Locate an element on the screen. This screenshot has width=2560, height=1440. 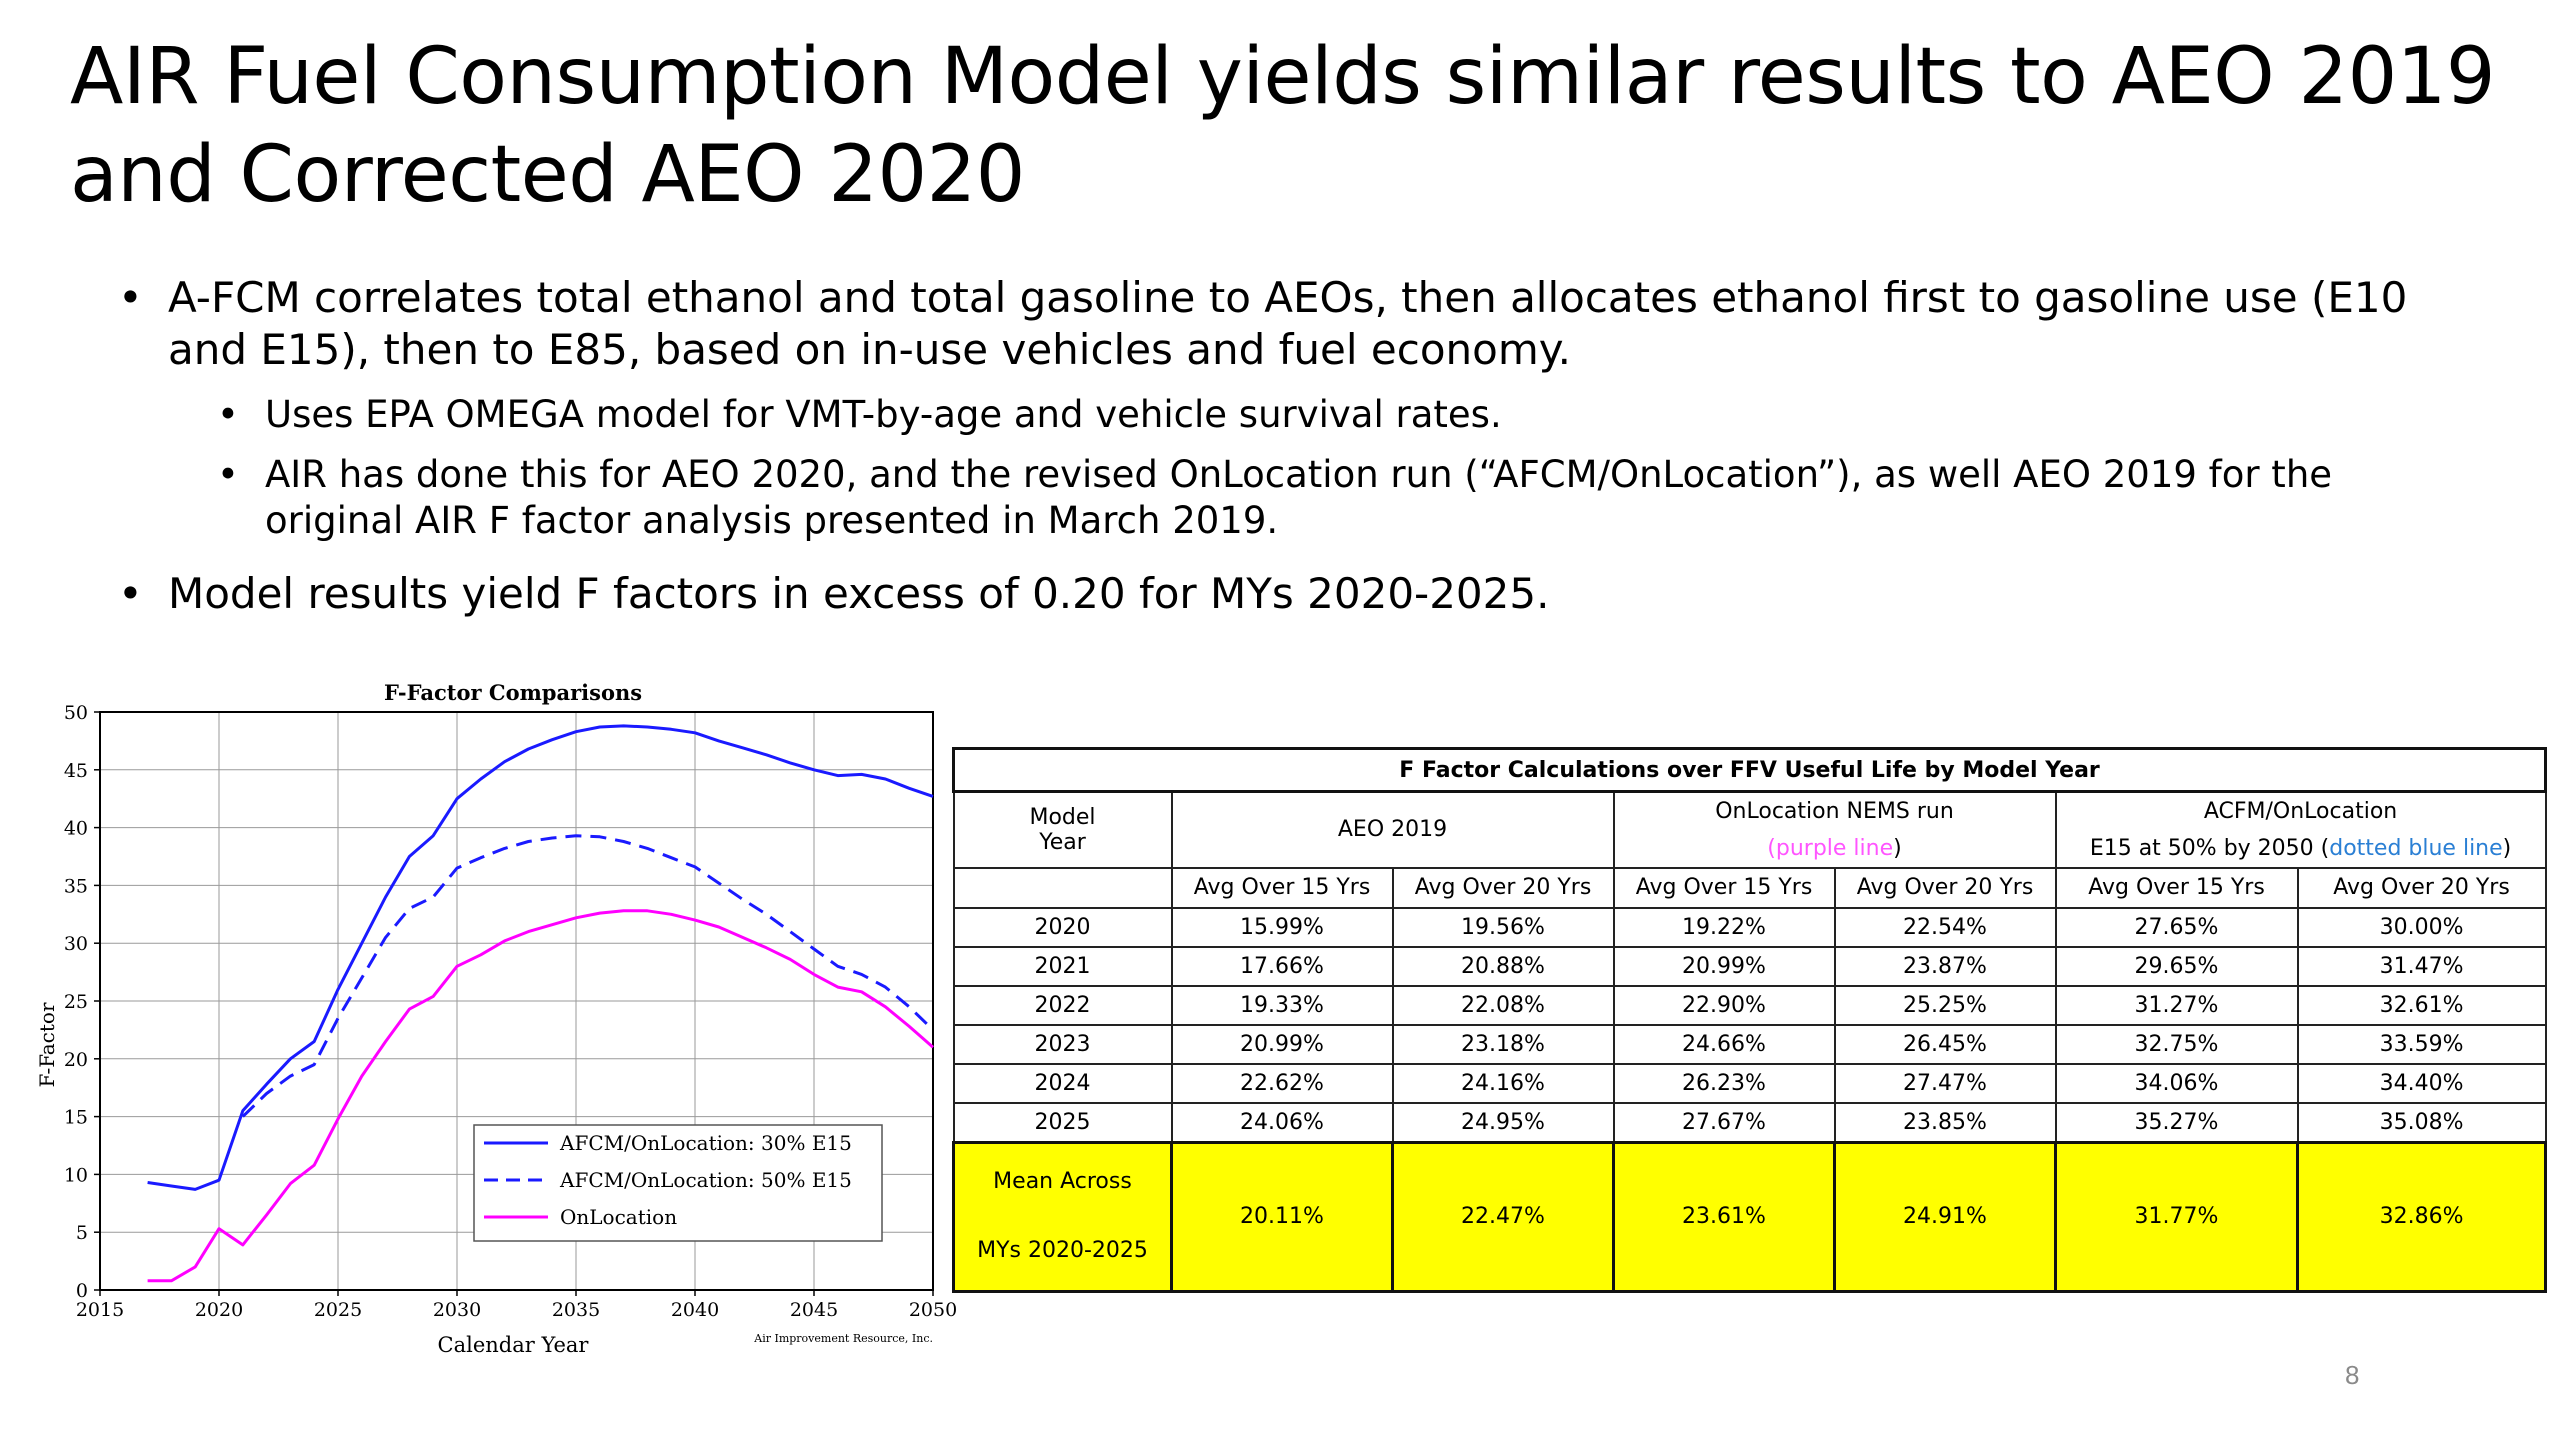
header-model-year-line1: Model is located at coordinates (1062, 817).